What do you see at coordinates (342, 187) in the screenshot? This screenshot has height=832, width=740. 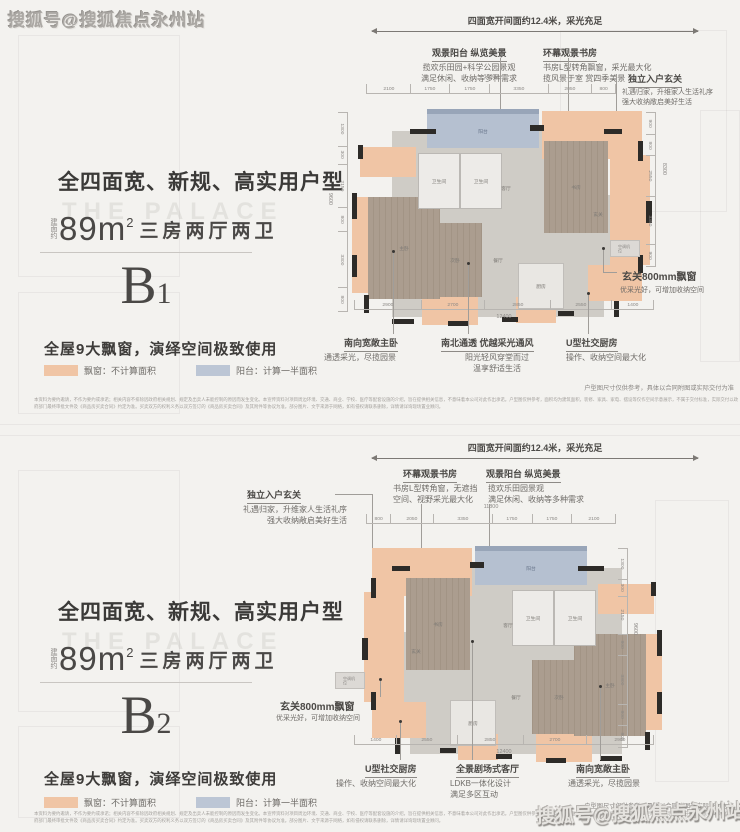 I see `dimension-value: 2150` at bounding box center [342, 187].